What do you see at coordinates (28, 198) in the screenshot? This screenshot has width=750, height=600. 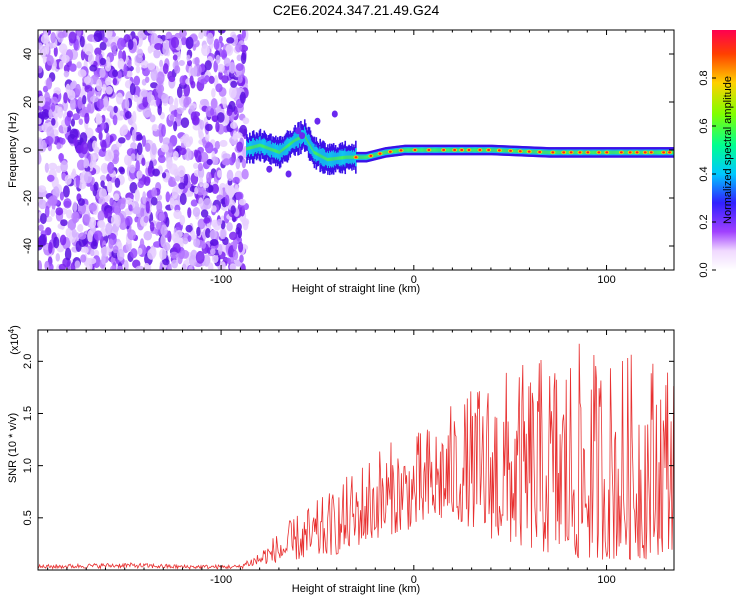 I see `y-tick-label: -20` at bounding box center [28, 198].